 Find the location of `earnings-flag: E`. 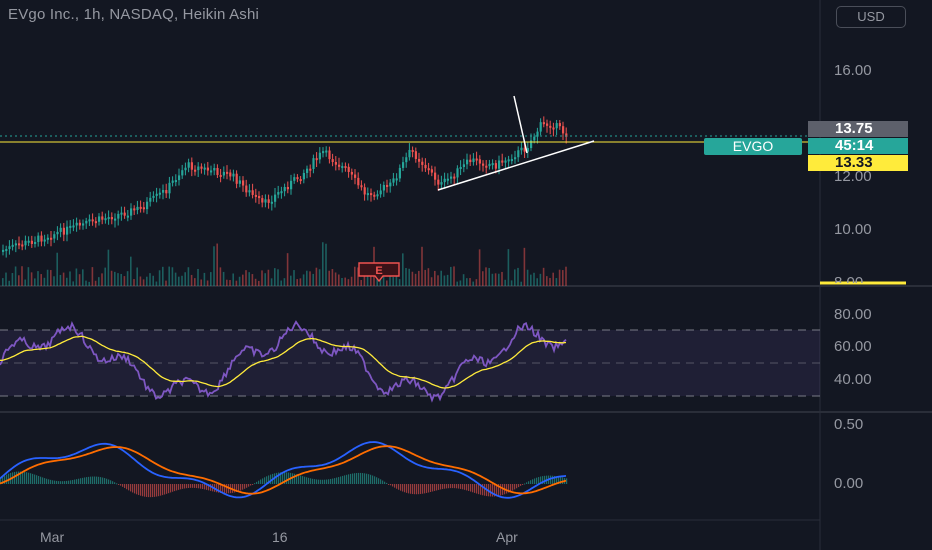

earnings-flag: E is located at coordinates (379, 272).